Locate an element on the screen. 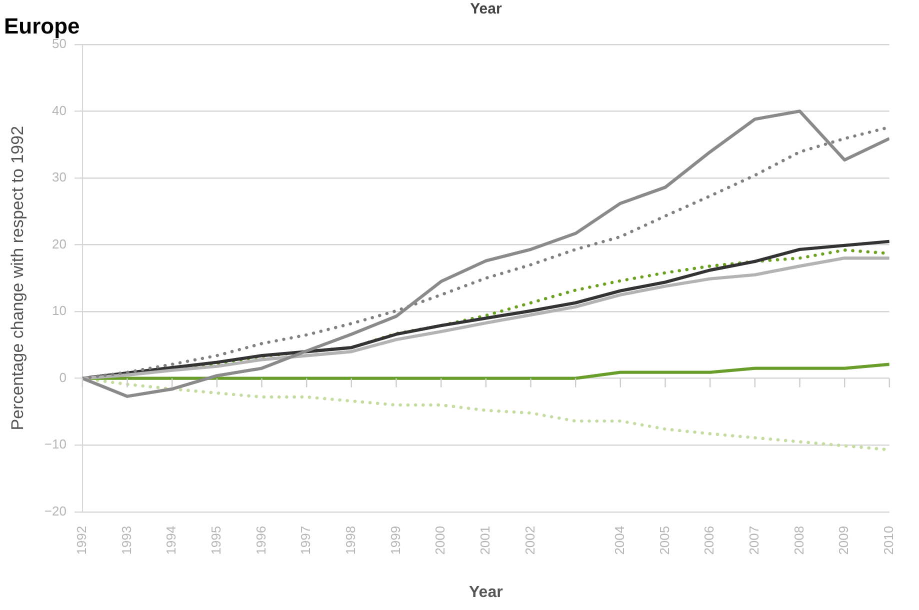 The width and height of the screenshot is (919, 610). x-tick-label: 1993 is located at coordinates (126, 540).